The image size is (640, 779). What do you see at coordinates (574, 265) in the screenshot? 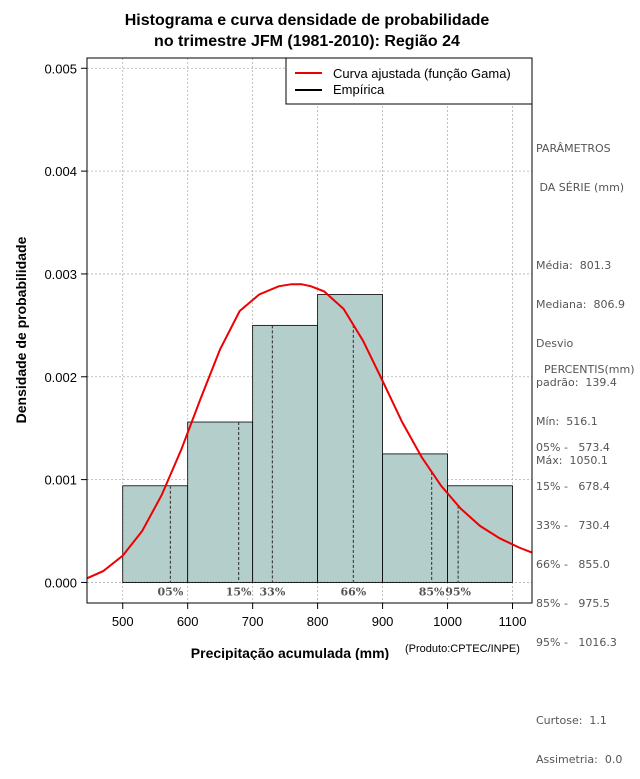
I see `stat-media: Média: 801.3` at bounding box center [574, 265].